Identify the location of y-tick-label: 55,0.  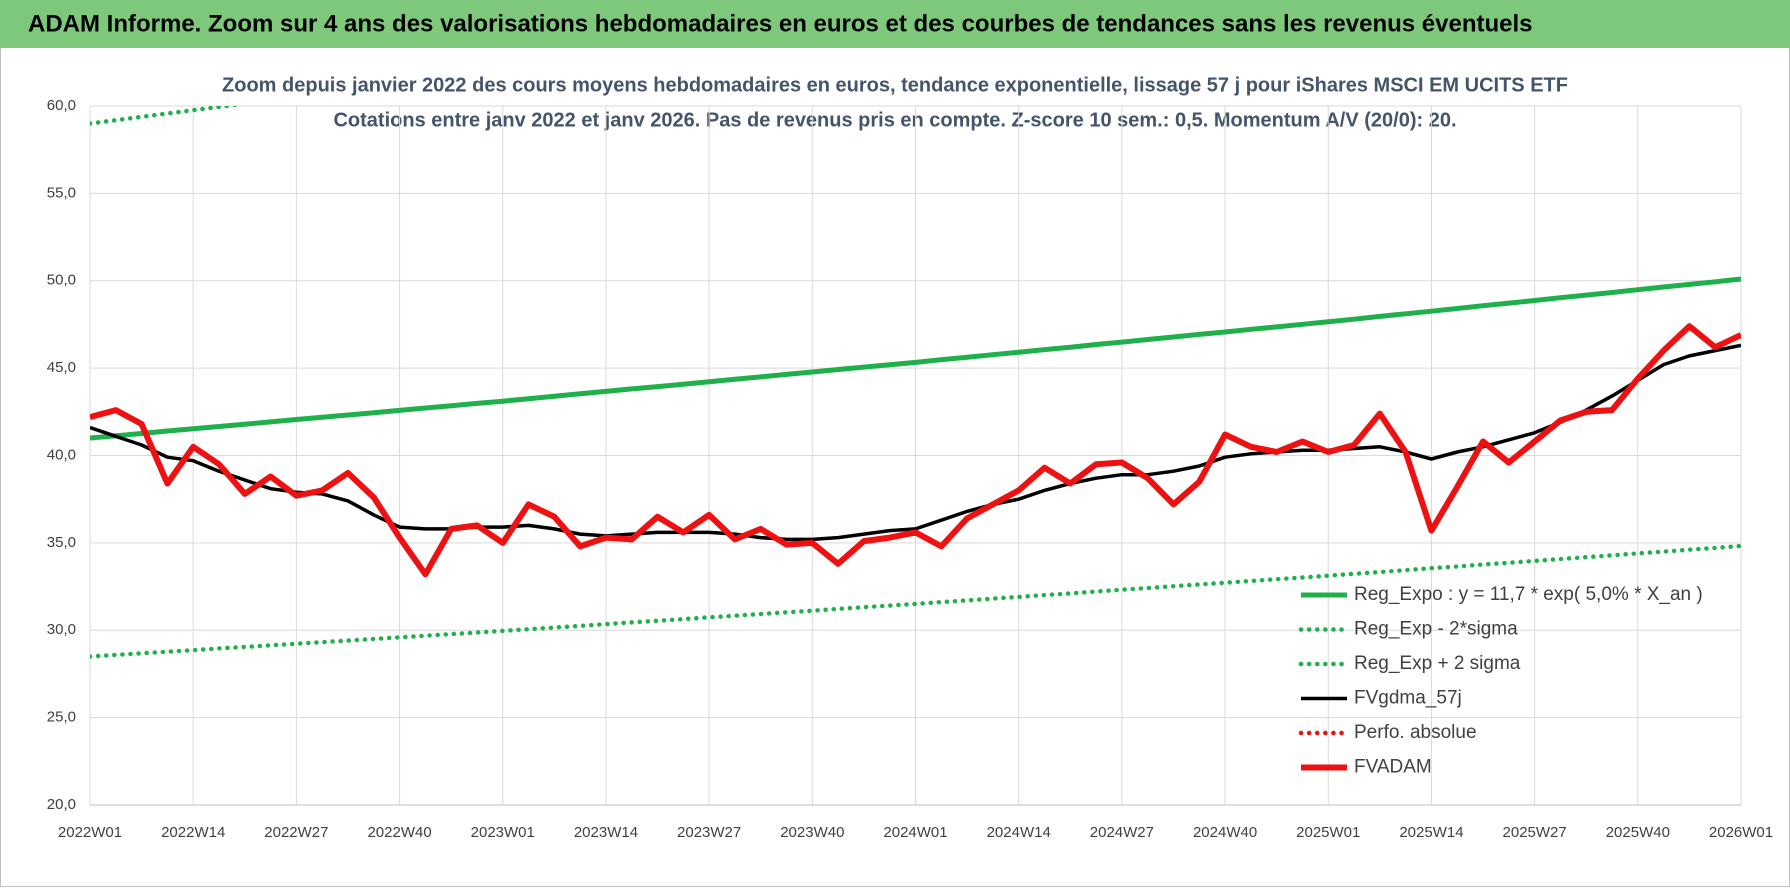
(61, 192).